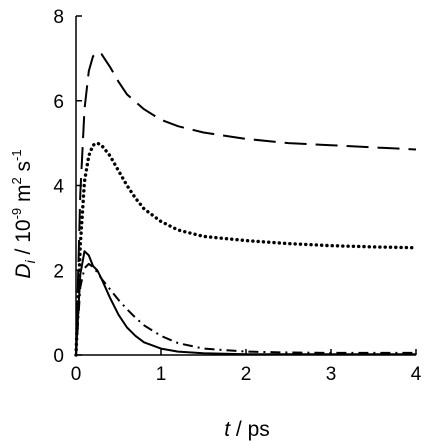  Describe the element at coordinates (23, 239) in the screenshot. I see `y-axis-label-part1: / 10` at that location.